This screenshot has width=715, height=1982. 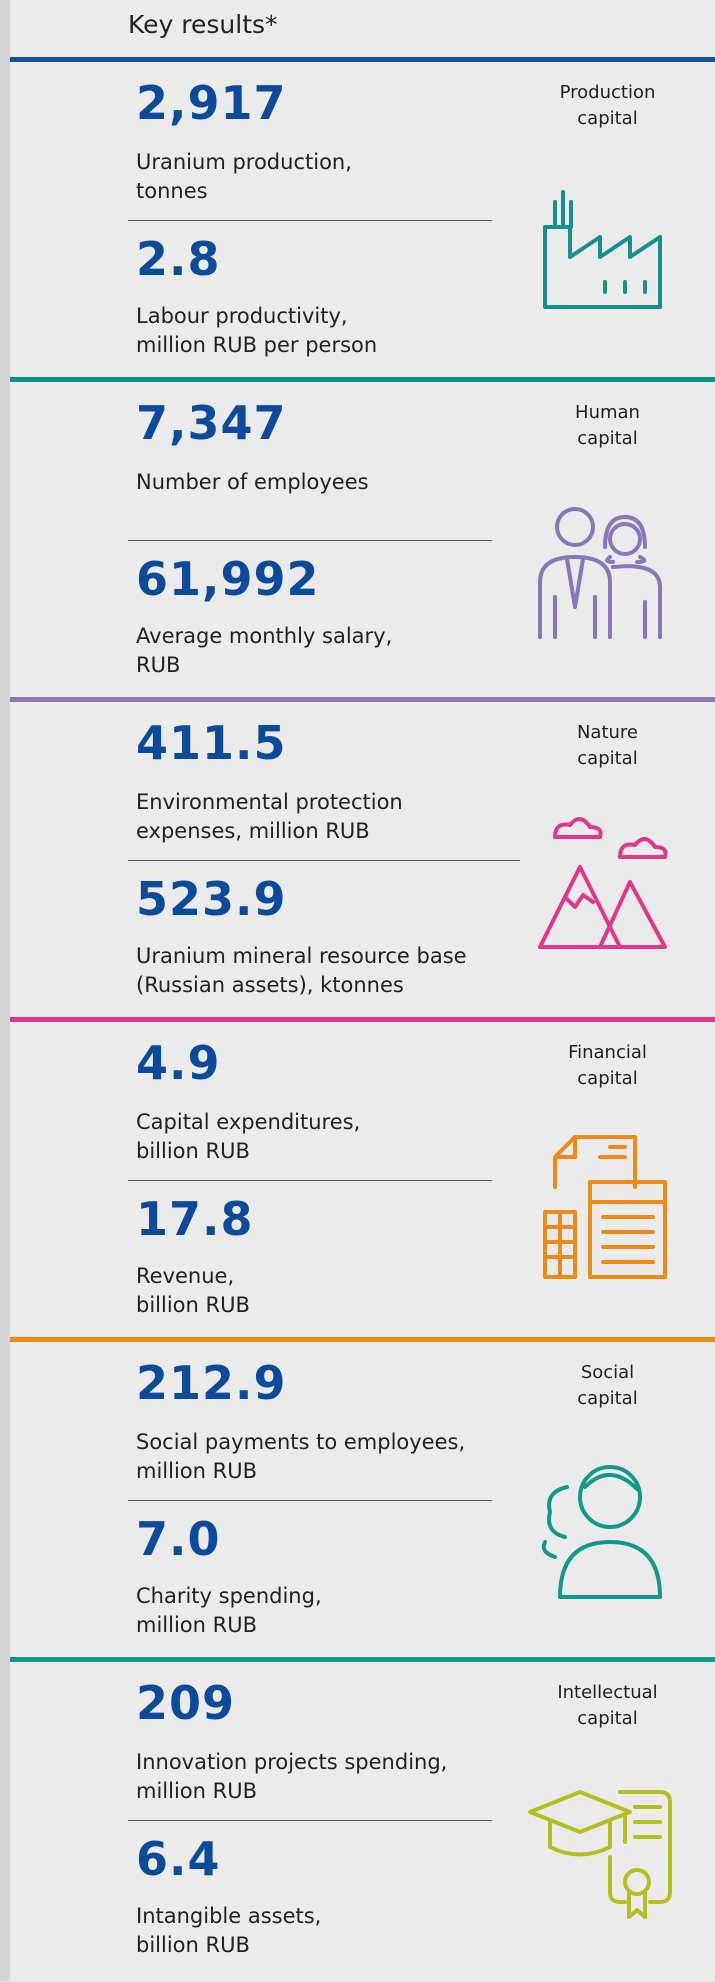 What do you see at coordinates (607, 1065) in the screenshot?
I see `capital-label: Financial capital` at bounding box center [607, 1065].